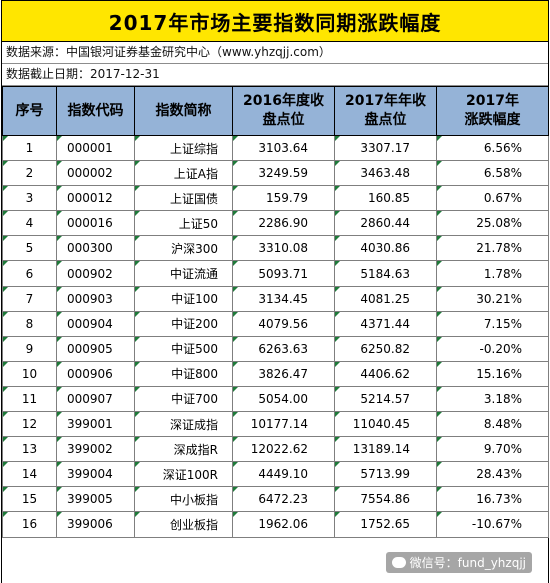 The height and width of the screenshot is (583, 550). I want to click on table-row: 2 000002 上证A指 3249.59 3463.48 6.58%, so click(275, 173).